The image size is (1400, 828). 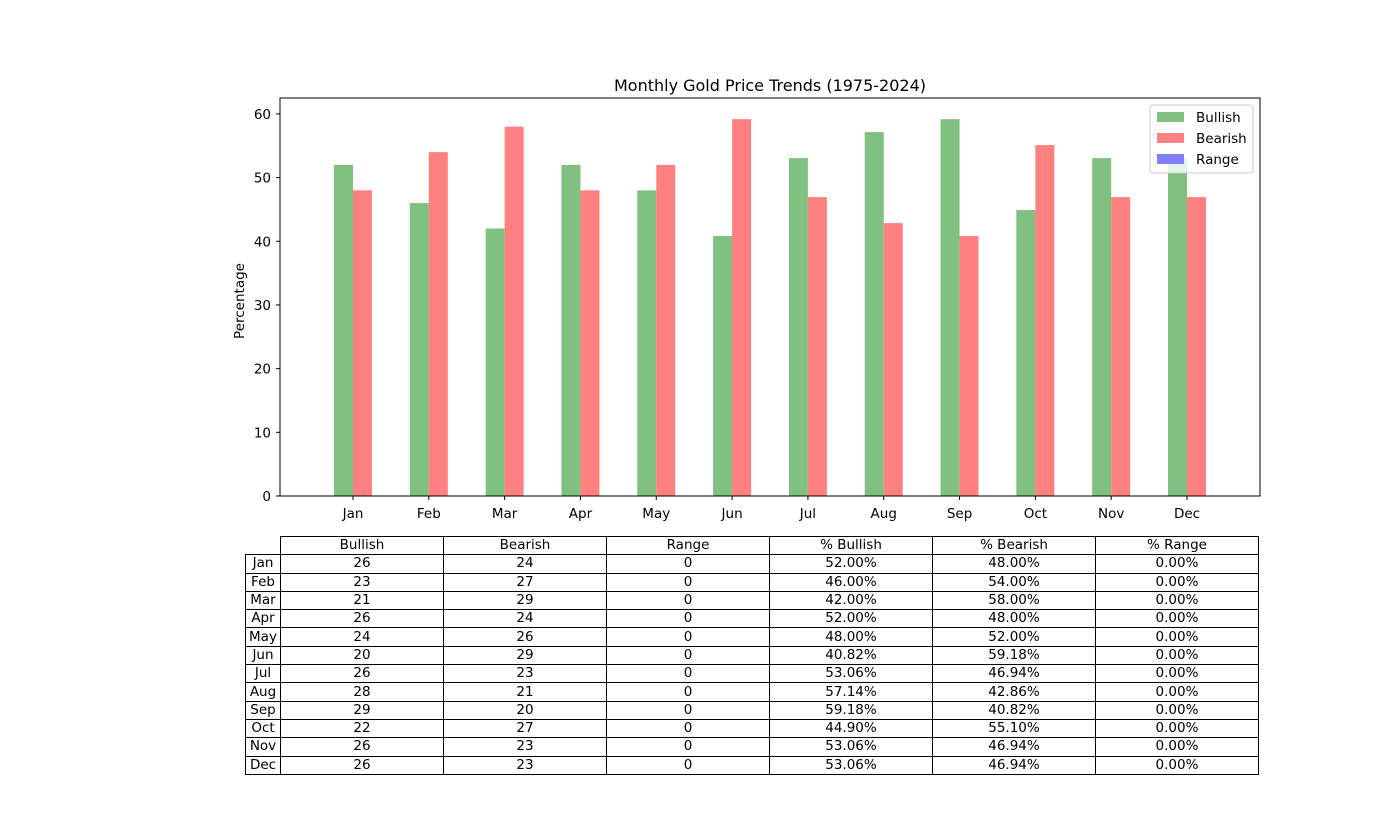 I want to click on table-column-header: Bullish, so click(x=362, y=545).